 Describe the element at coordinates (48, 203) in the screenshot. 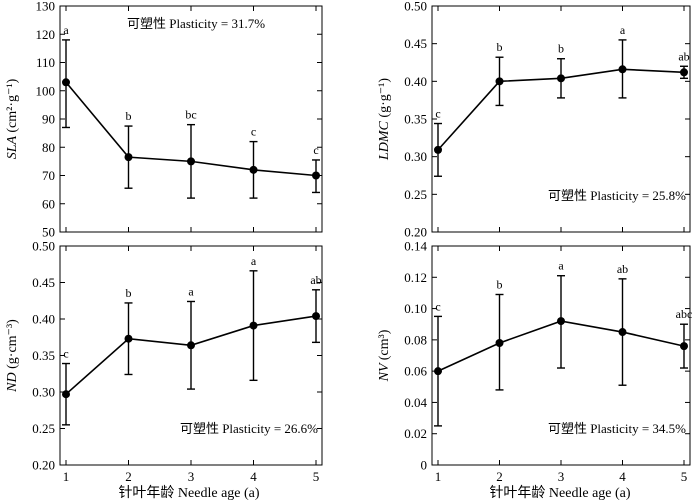

I see `y-tick-label: 60` at that location.